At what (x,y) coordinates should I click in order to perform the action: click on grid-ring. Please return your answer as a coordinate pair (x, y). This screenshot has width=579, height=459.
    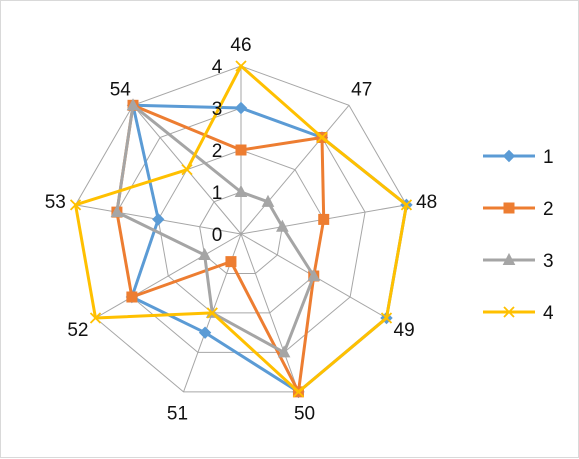
    Looking at the image, I should click on (241, 231).